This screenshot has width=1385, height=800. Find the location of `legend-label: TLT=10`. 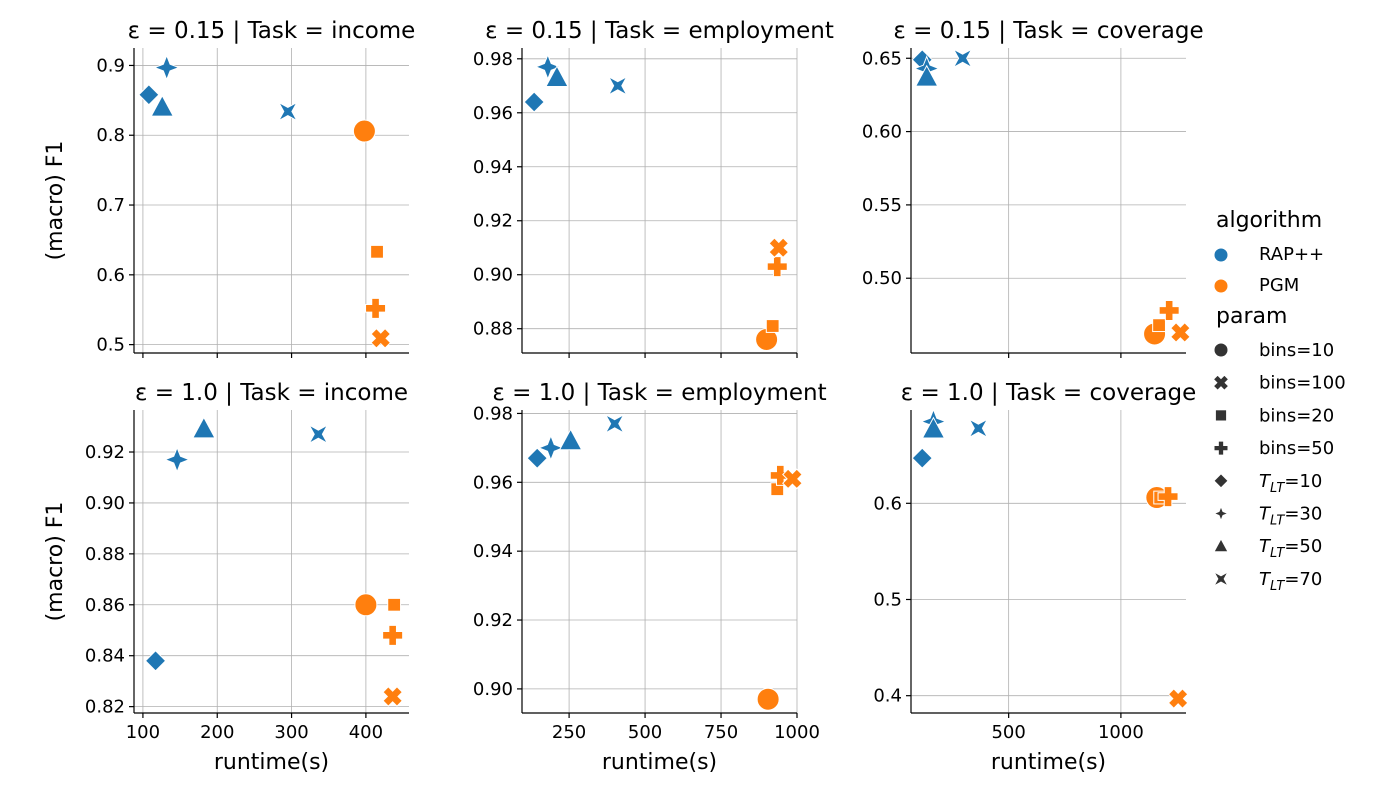

legend-label: TLT=10 is located at coordinates (1290, 483).